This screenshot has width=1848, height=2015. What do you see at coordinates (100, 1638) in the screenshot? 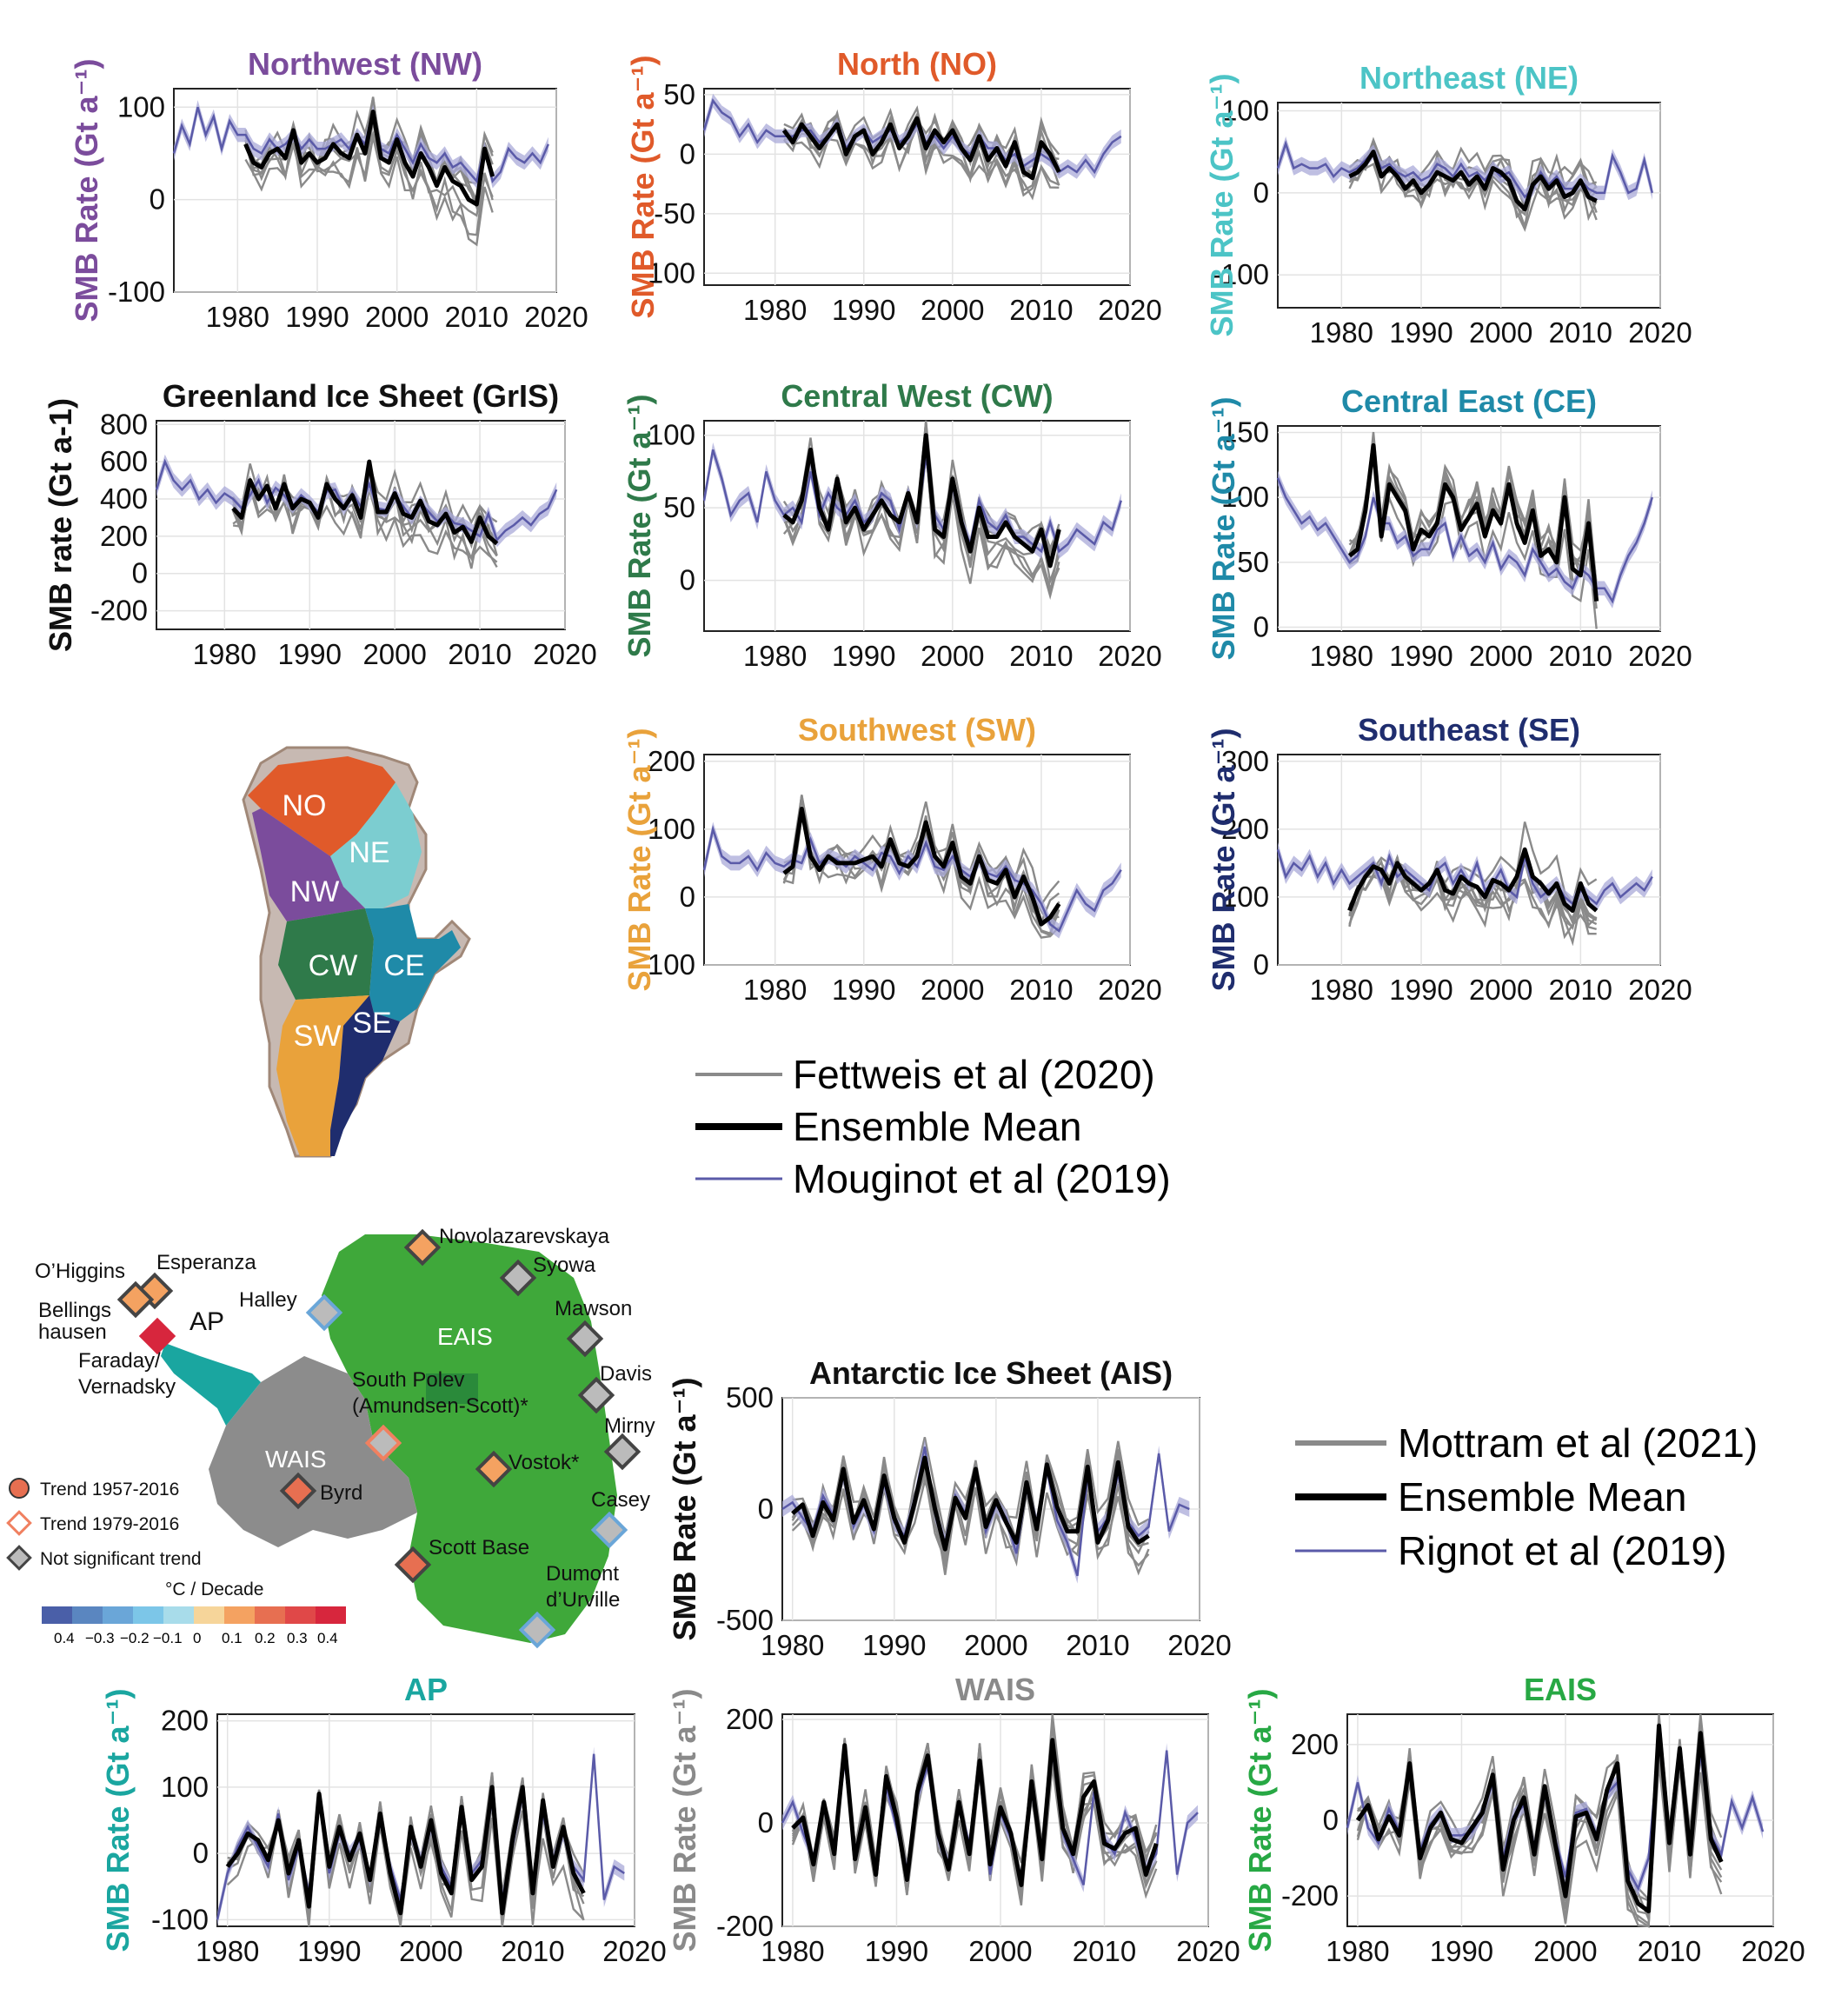
I see `colorbar-tick: −0.3` at bounding box center [100, 1638].